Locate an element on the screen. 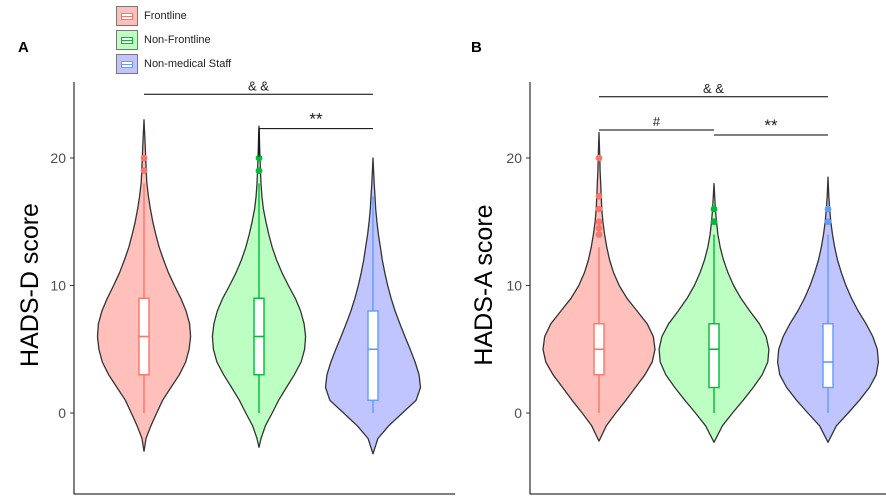 This screenshot has width=886, height=502. y-axis-label: HADS-A score is located at coordinates (484, 284).